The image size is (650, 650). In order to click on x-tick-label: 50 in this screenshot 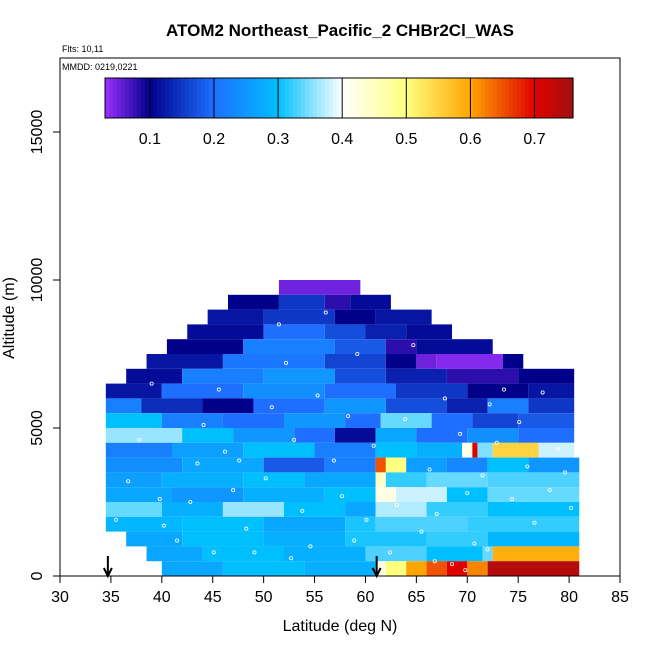, I will do `click(264, 597)`.